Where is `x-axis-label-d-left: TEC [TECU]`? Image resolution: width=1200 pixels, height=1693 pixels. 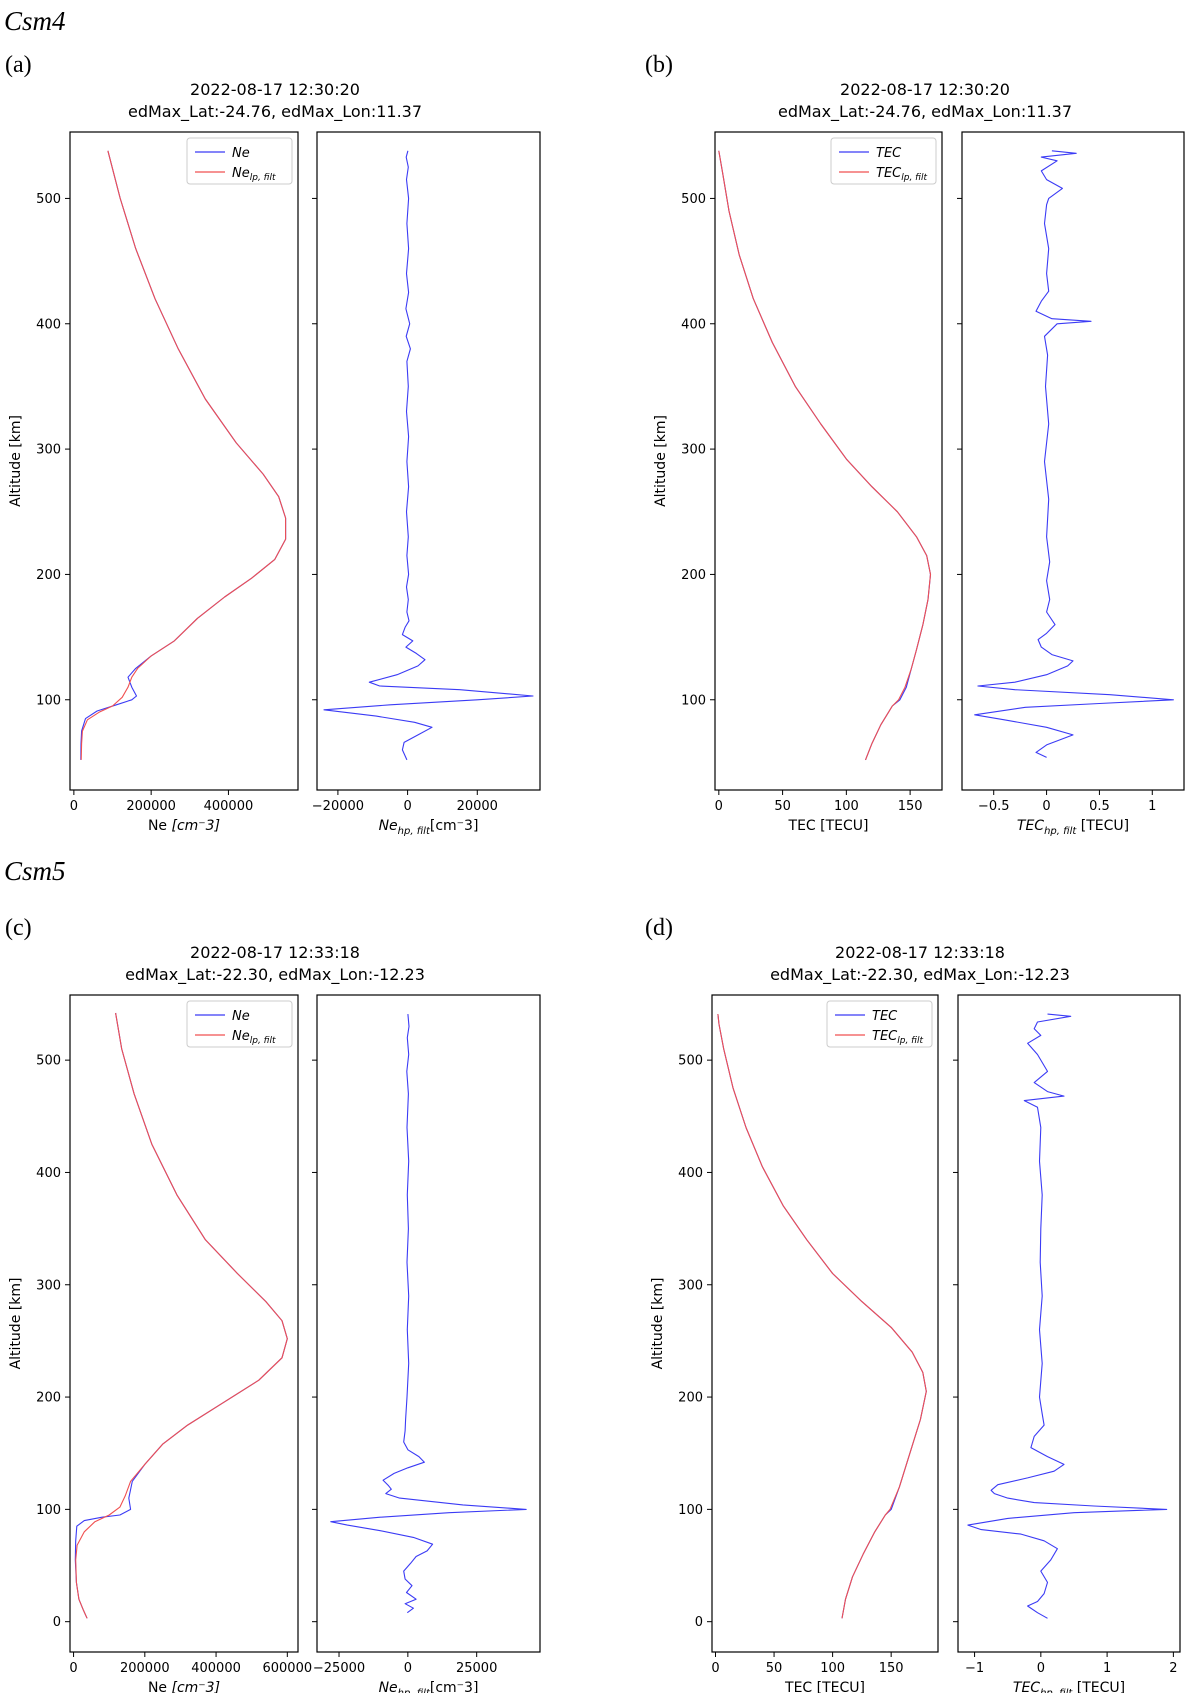
x-axis-label-d-left: TEC [TECU] is located at coordinates (824, 1686).